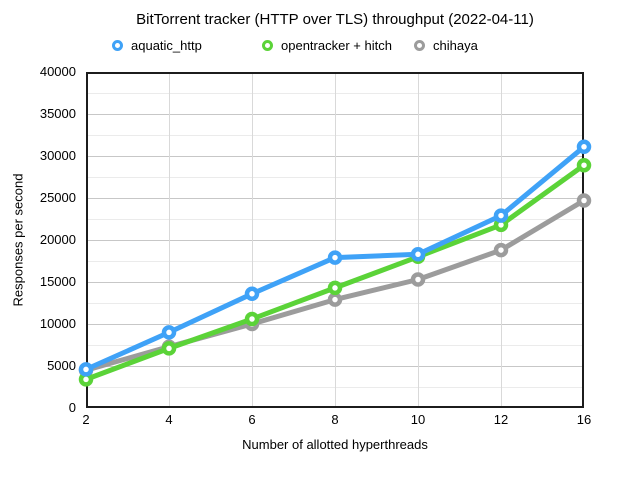 The image size is (624, 477). I want to click on y-tick-label: 5000, so click(61, 365).